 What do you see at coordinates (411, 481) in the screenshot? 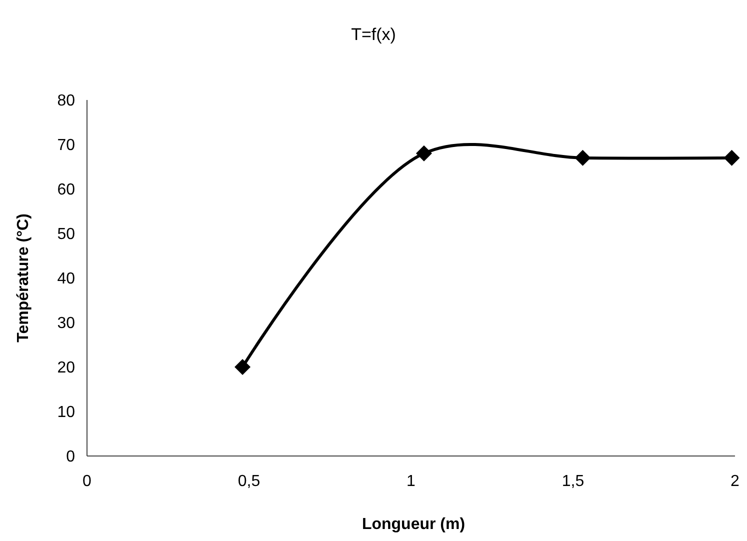
I see `x-tick-label: 1` at bounding box center [411, 481].